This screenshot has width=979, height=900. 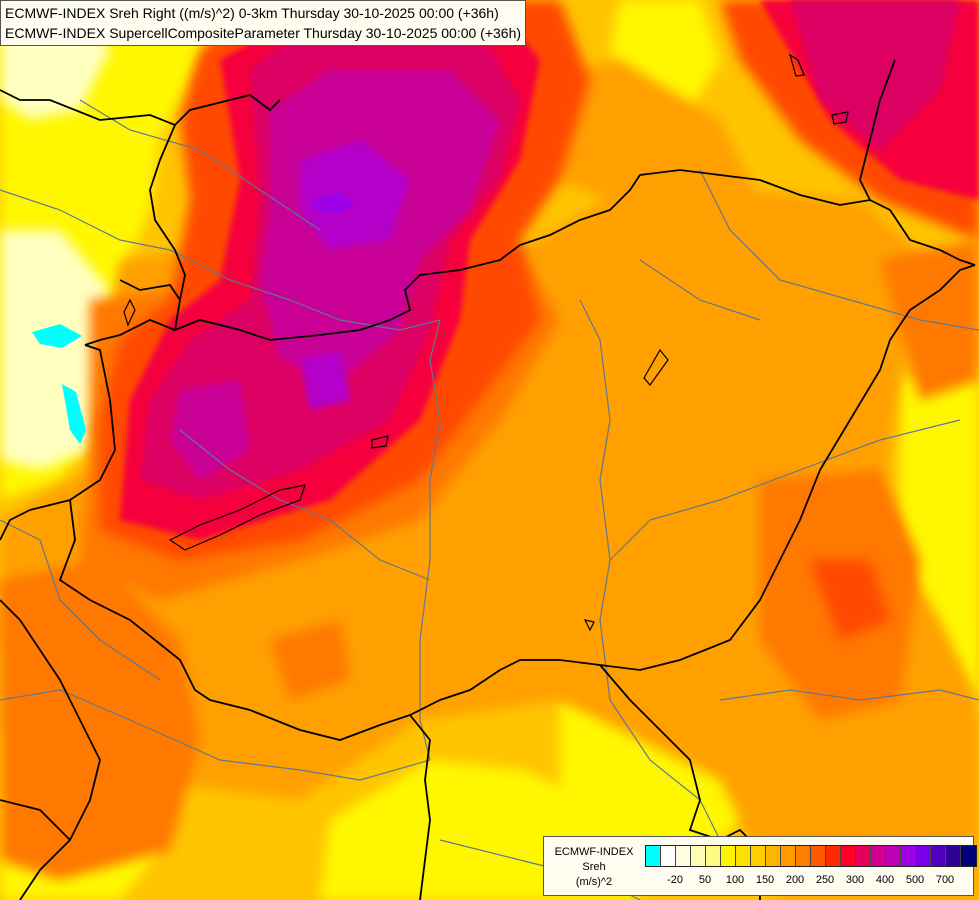 What do you see at coordinates (59, 384) in the screenshot?
I see `field-layer-cyan` at bounding box center [59, 384].